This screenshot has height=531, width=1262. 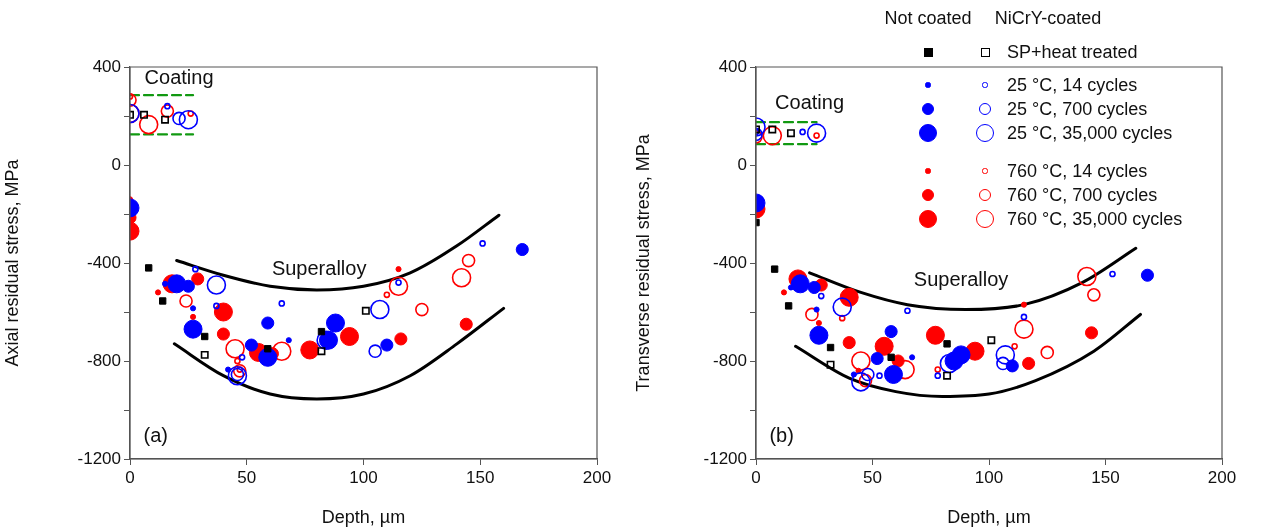 I want to click on legend-label: 760 °C, 35,000 cycles, so click(x=1095, y=219).